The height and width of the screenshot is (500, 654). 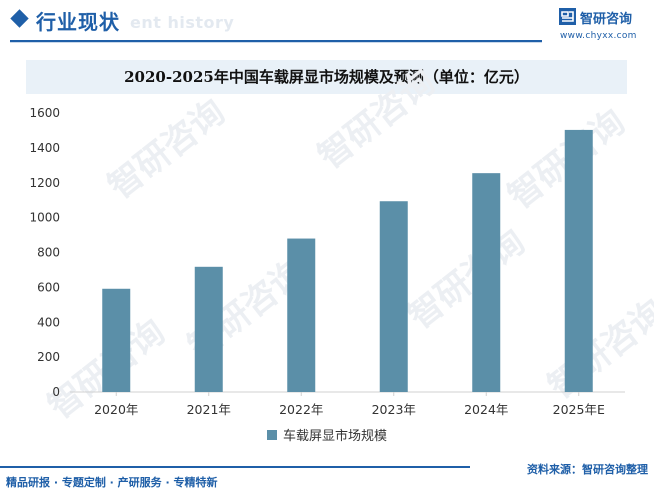 I want to click on logo-icon, so click(x=567, y=16).